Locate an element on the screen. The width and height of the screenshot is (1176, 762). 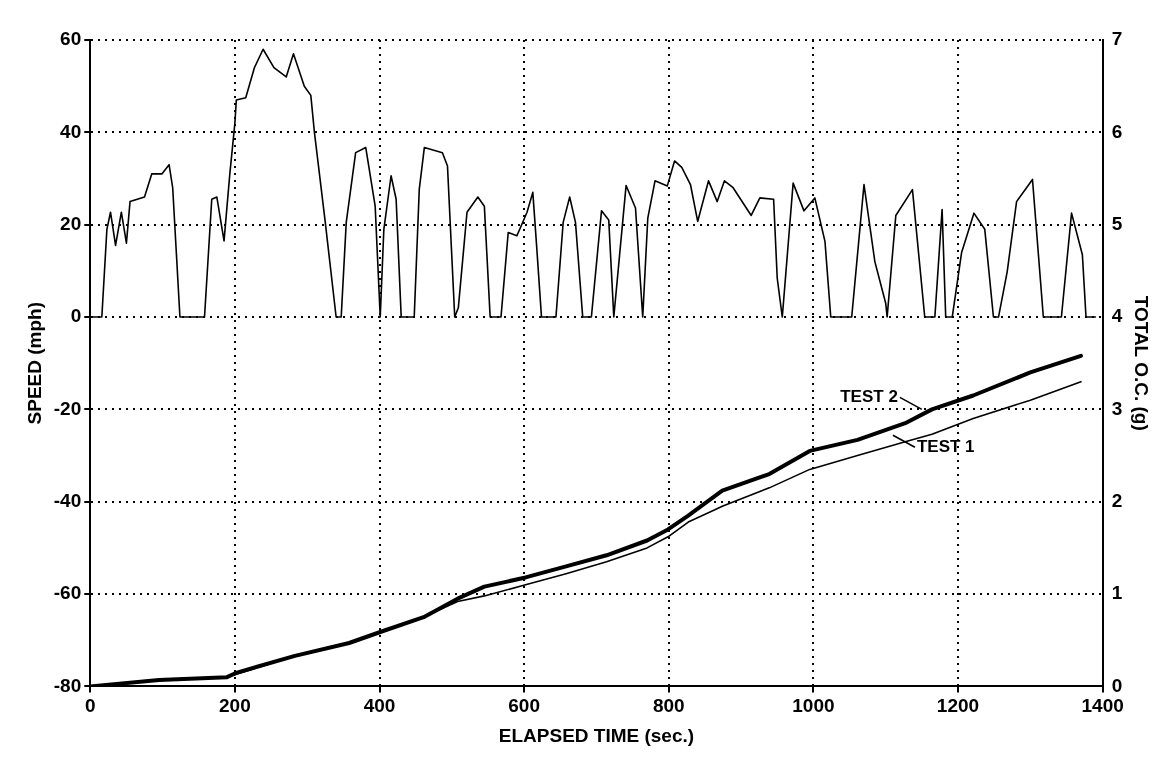
y2-tick-label: 7 is located at coordinates (1117, 39).